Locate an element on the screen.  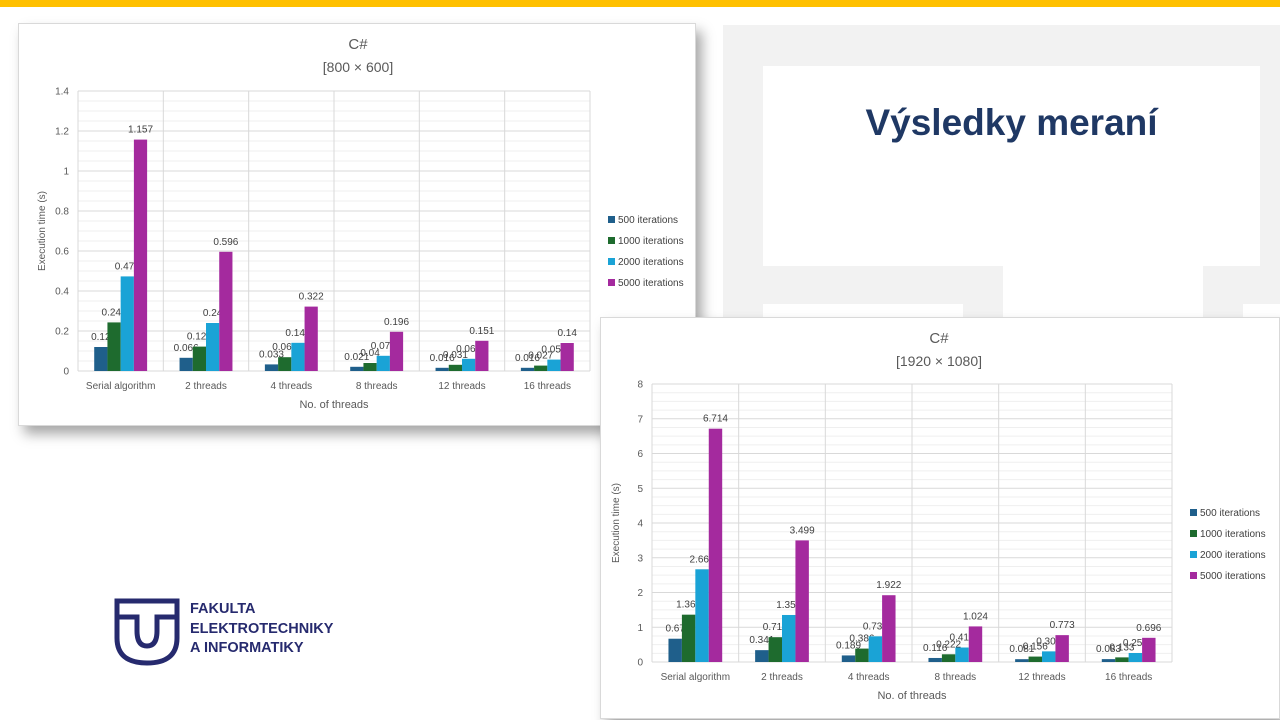
data-label: 0.714 is located at coordinates (775, 627).